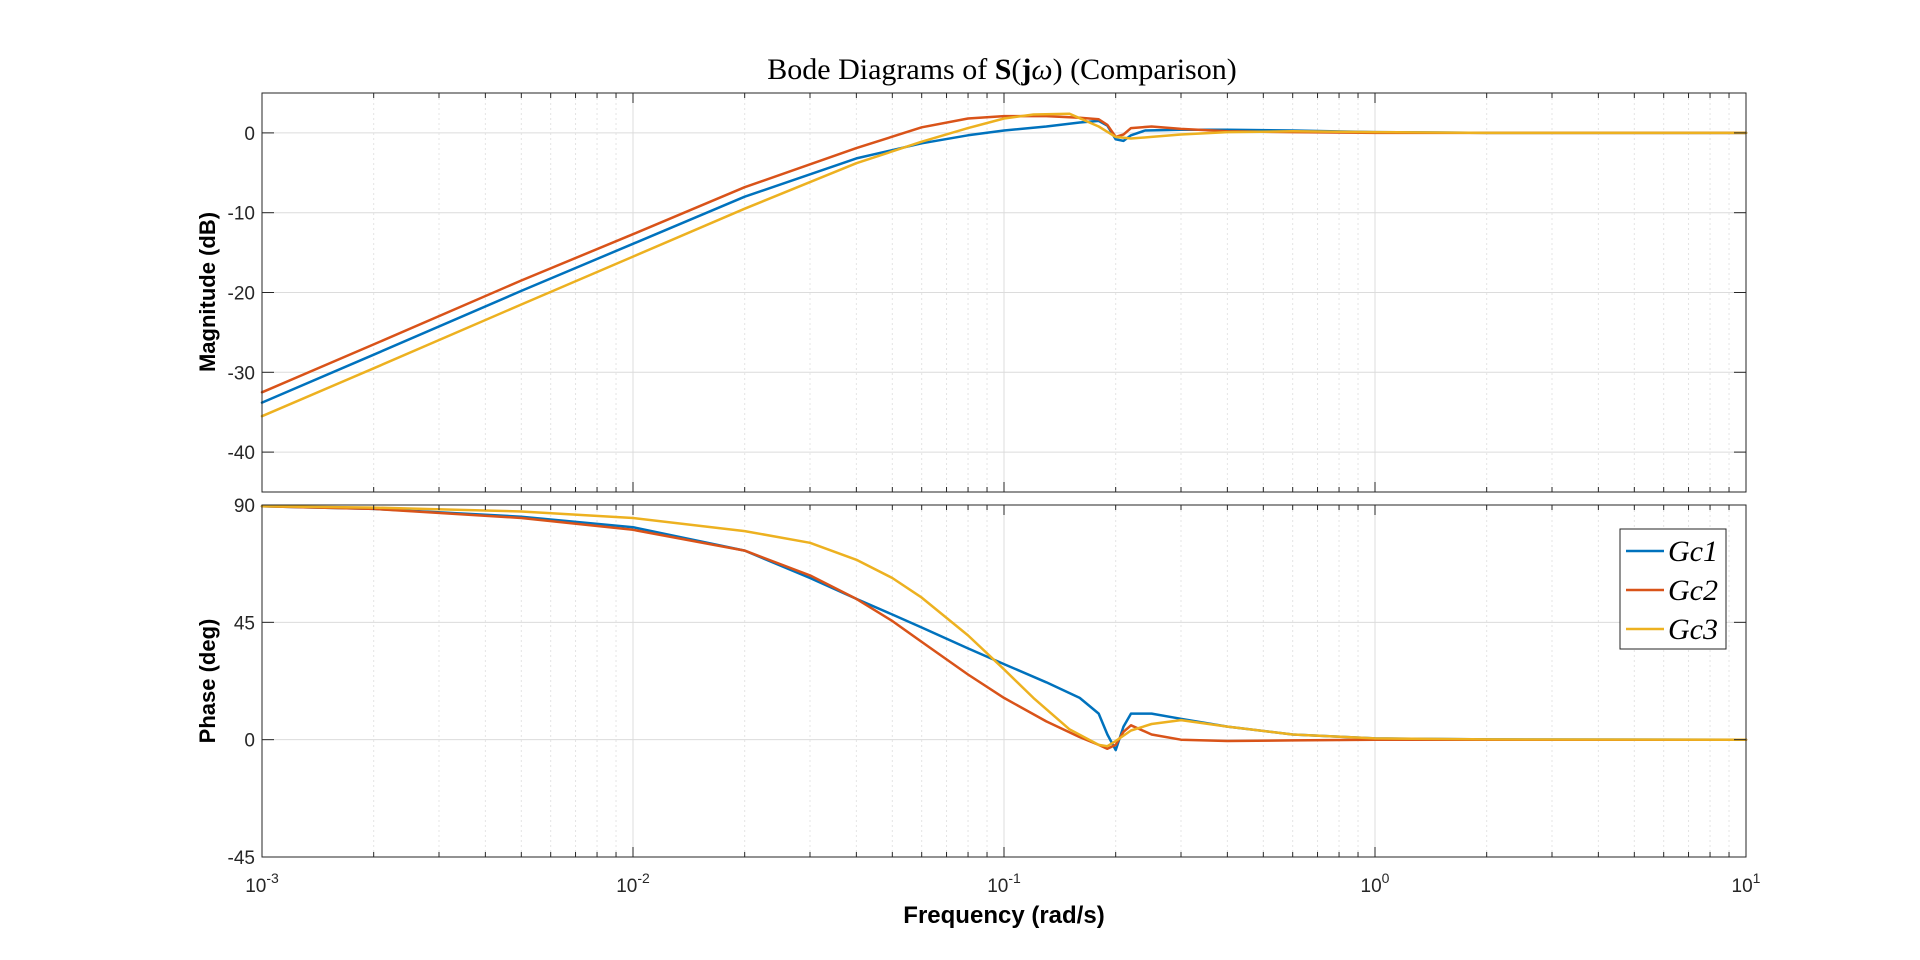  What do you see at coordinates (241, 214) in the screenshot?
I see `y-tick-label: -10` at bounding box center [241, 214].